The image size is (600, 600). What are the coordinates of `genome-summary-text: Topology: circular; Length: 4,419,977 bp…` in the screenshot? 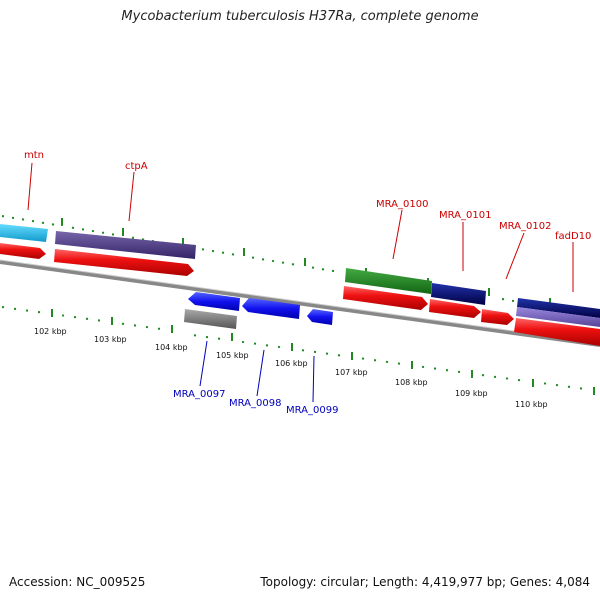 It's located at (425, 582).